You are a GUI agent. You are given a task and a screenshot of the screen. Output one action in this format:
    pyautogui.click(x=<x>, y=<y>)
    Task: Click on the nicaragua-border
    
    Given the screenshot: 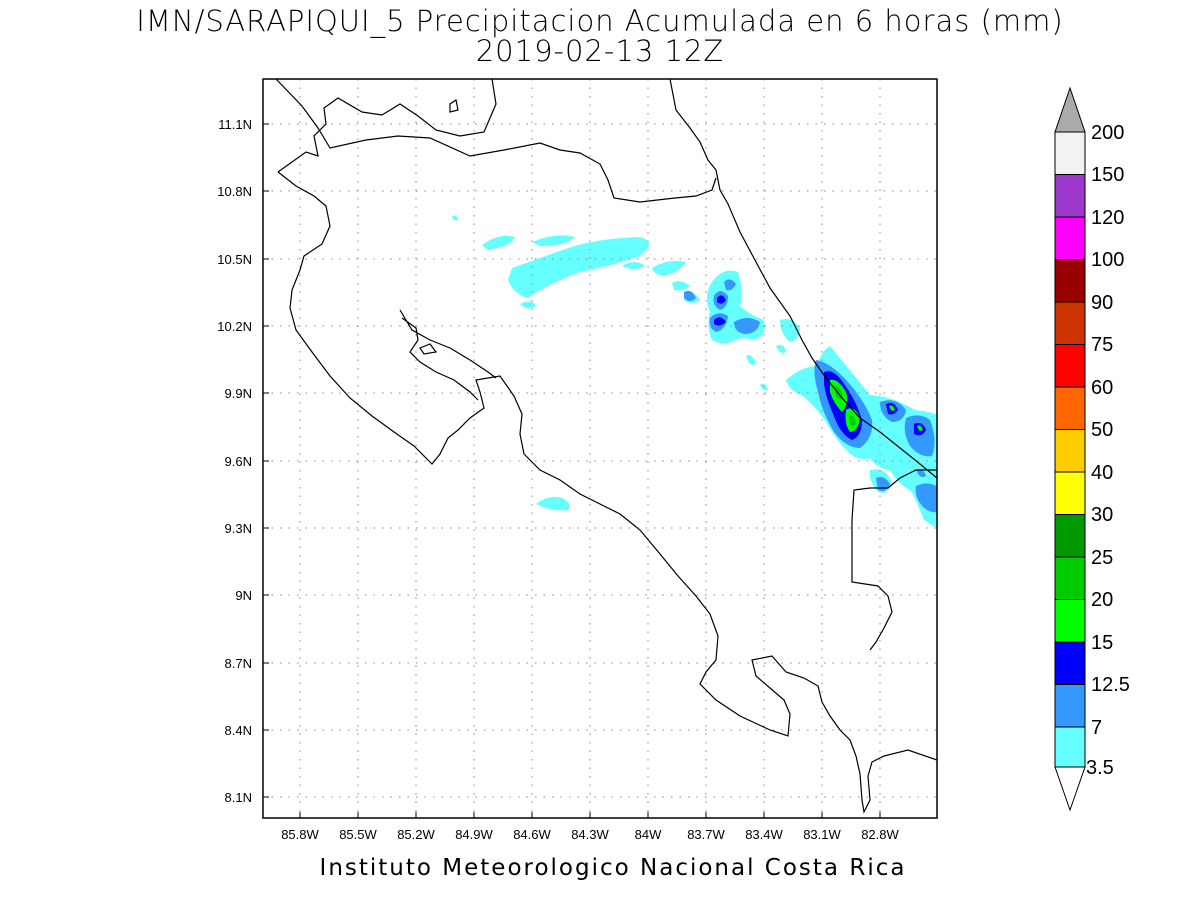 What is the action you would take?
    pyautogui.click(x=496, y=141)
    